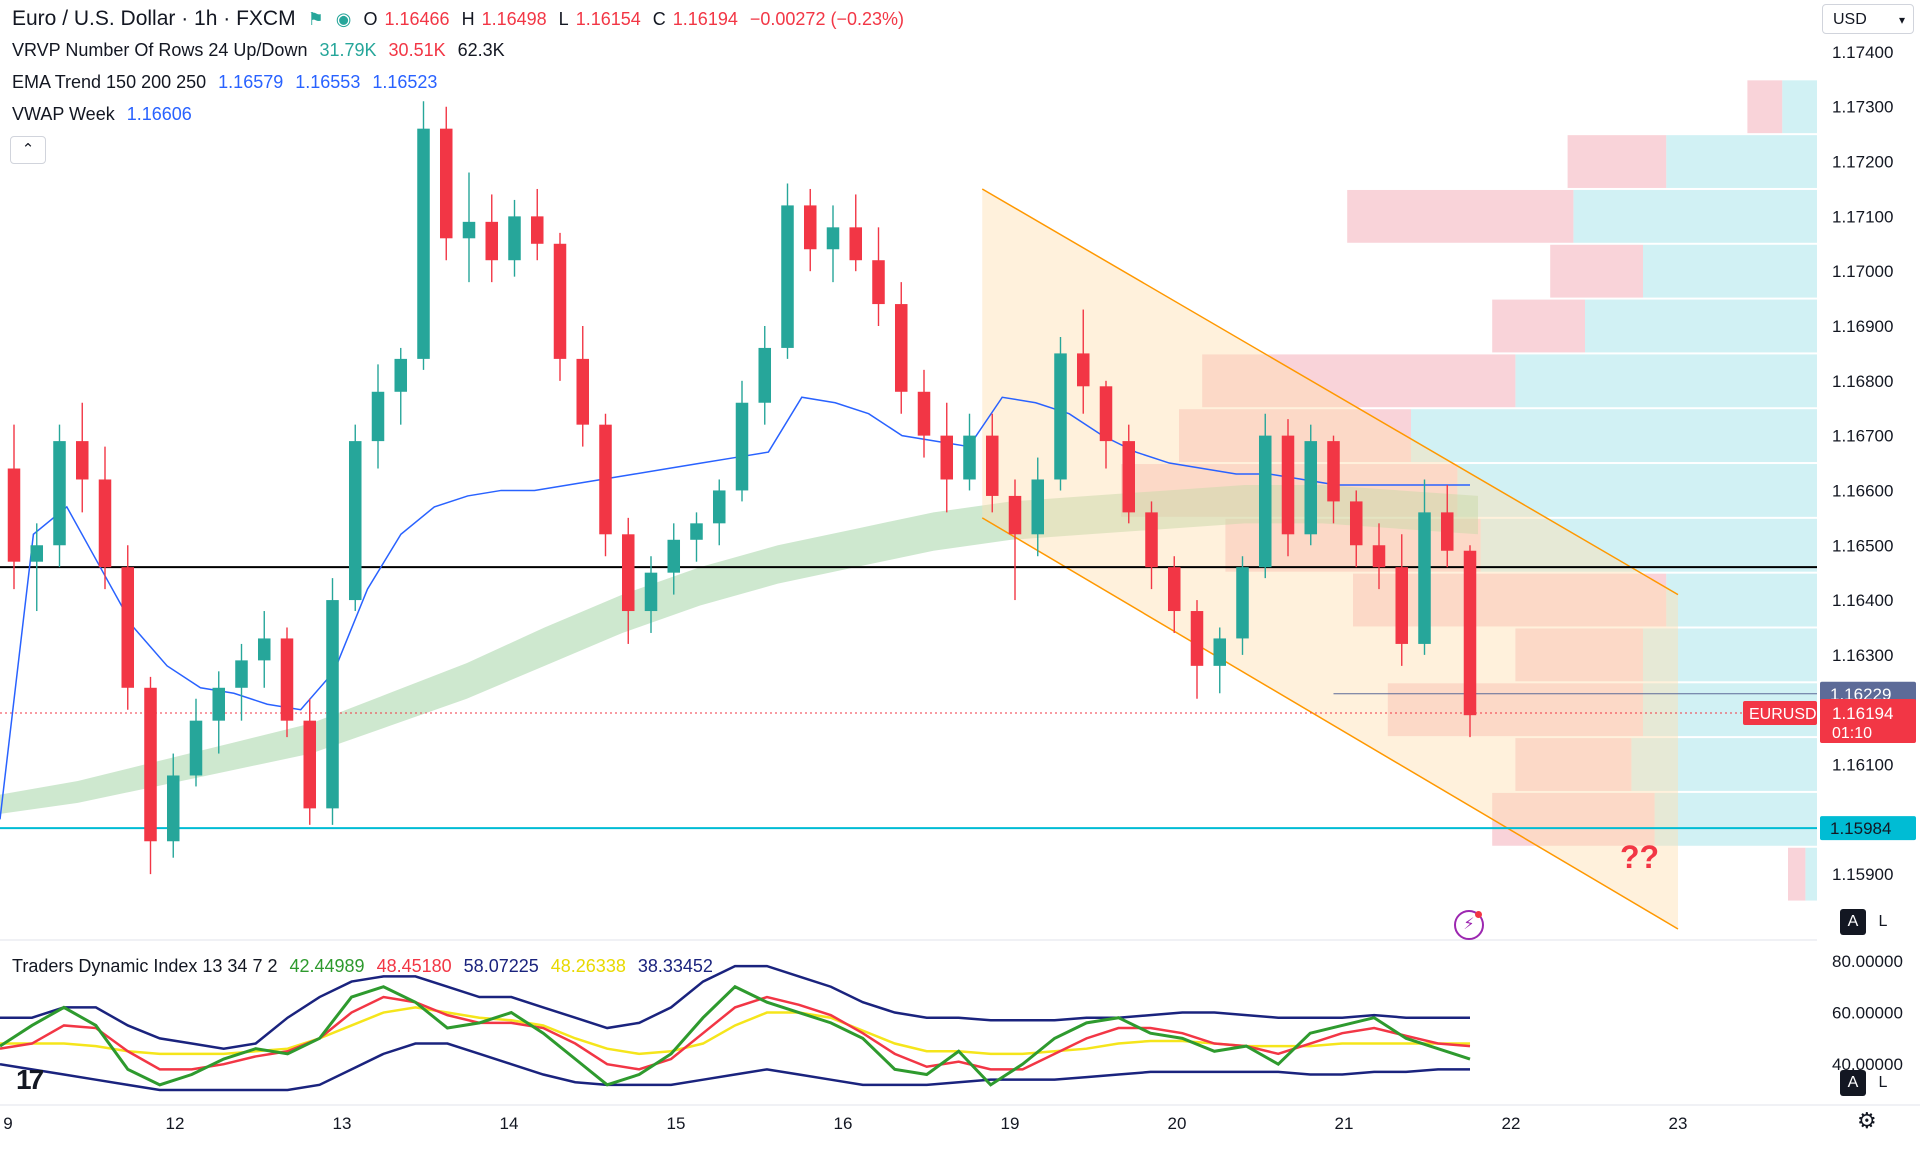 The height and width of the screenshot is (1151, 1920). What do you see at coordinates (315, 19) in the screenshot?
I see `market-status-icon: ⚑` at bounding box center [315, 19].